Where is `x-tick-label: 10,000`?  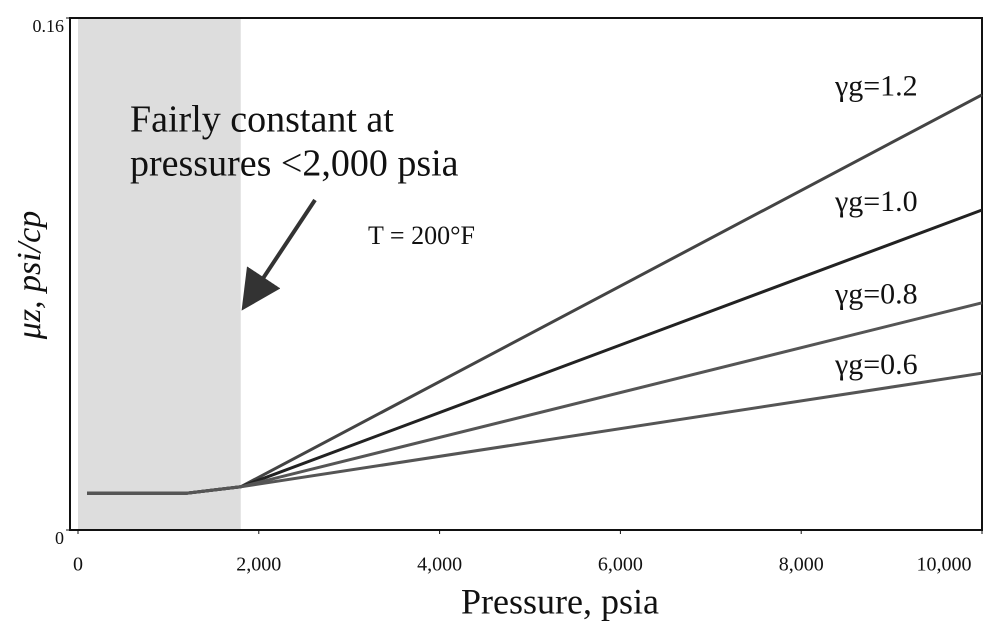 x-tick-label: 10,000 is located at coordinates (944, 565).